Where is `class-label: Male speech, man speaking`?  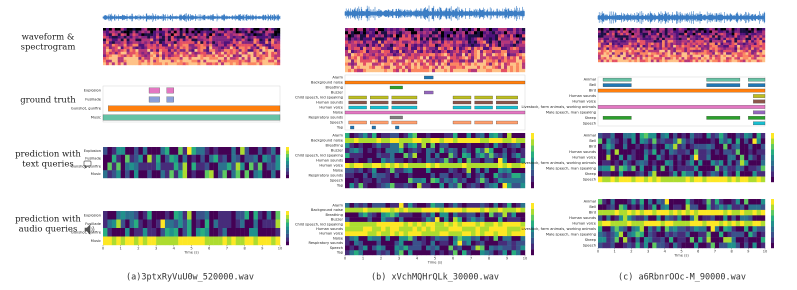 class-label: Male speech, man speaking is located at coordinates (571, 168).